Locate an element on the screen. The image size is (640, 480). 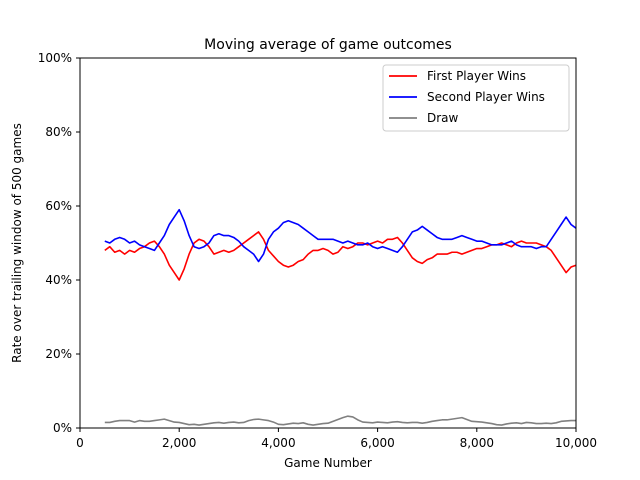
y-axis-label: Rate over trailing window of 500 games is located at coordinates (17, 243).